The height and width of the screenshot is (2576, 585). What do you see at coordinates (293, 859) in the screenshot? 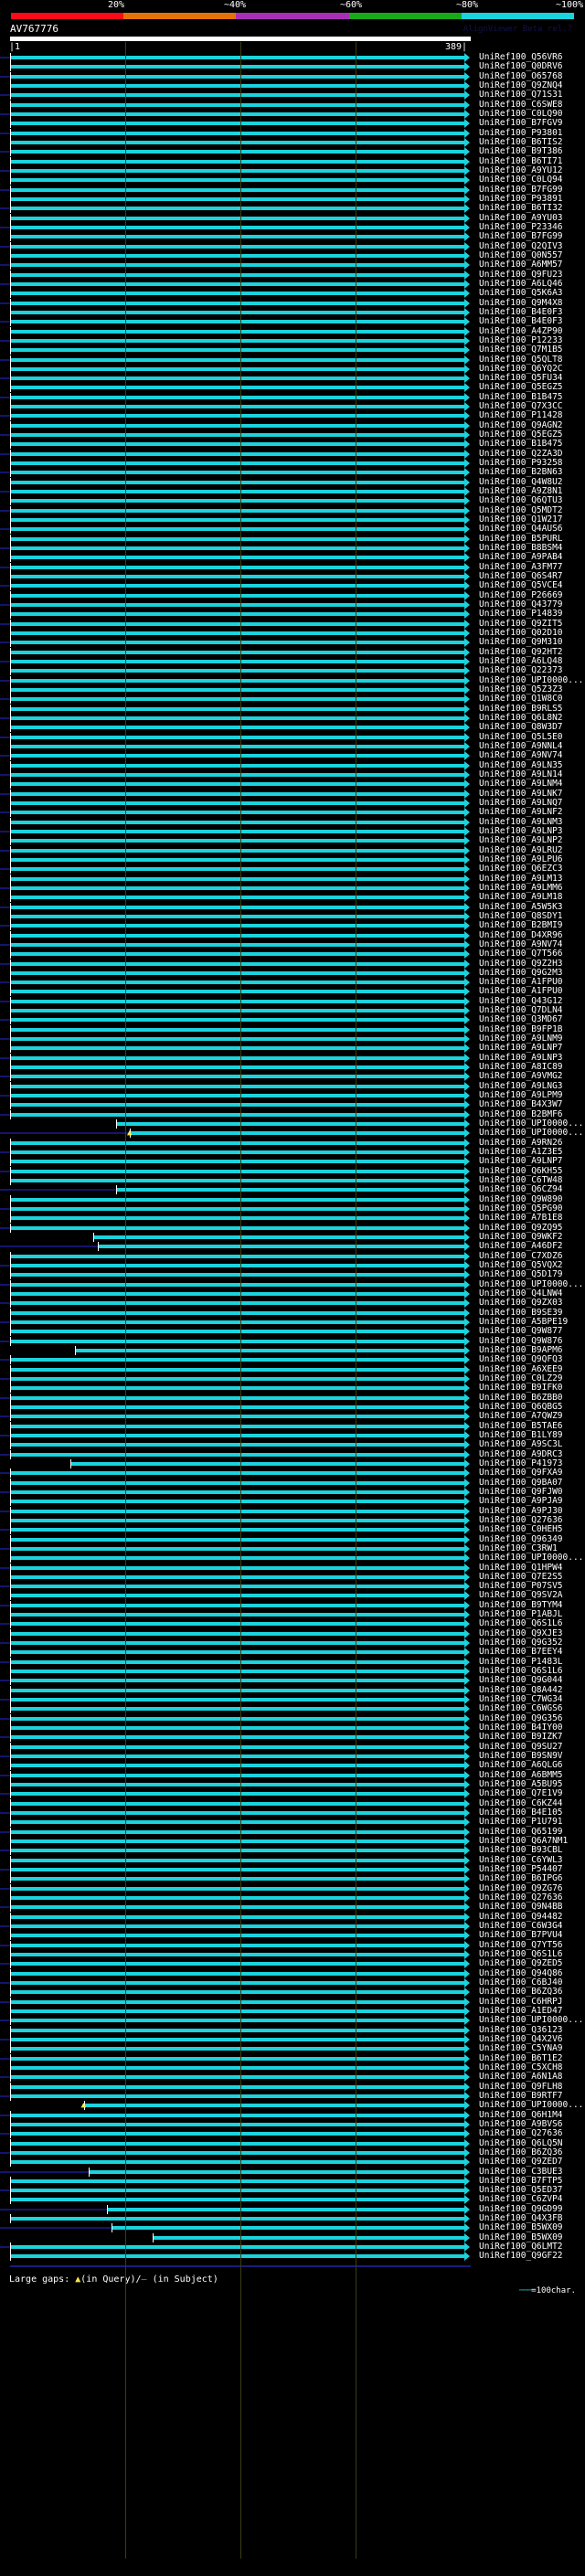
I see `hit-row: UniRef100_A9LPU6` at bounding box center [293, 859].